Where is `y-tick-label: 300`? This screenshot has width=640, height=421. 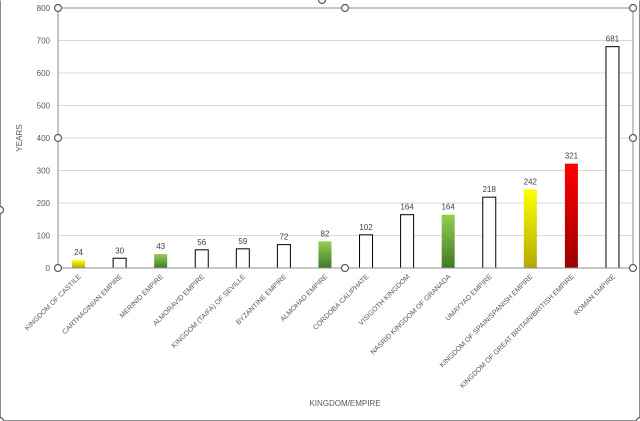
y-tick-label: 300 is located at coordinates (44, 171).